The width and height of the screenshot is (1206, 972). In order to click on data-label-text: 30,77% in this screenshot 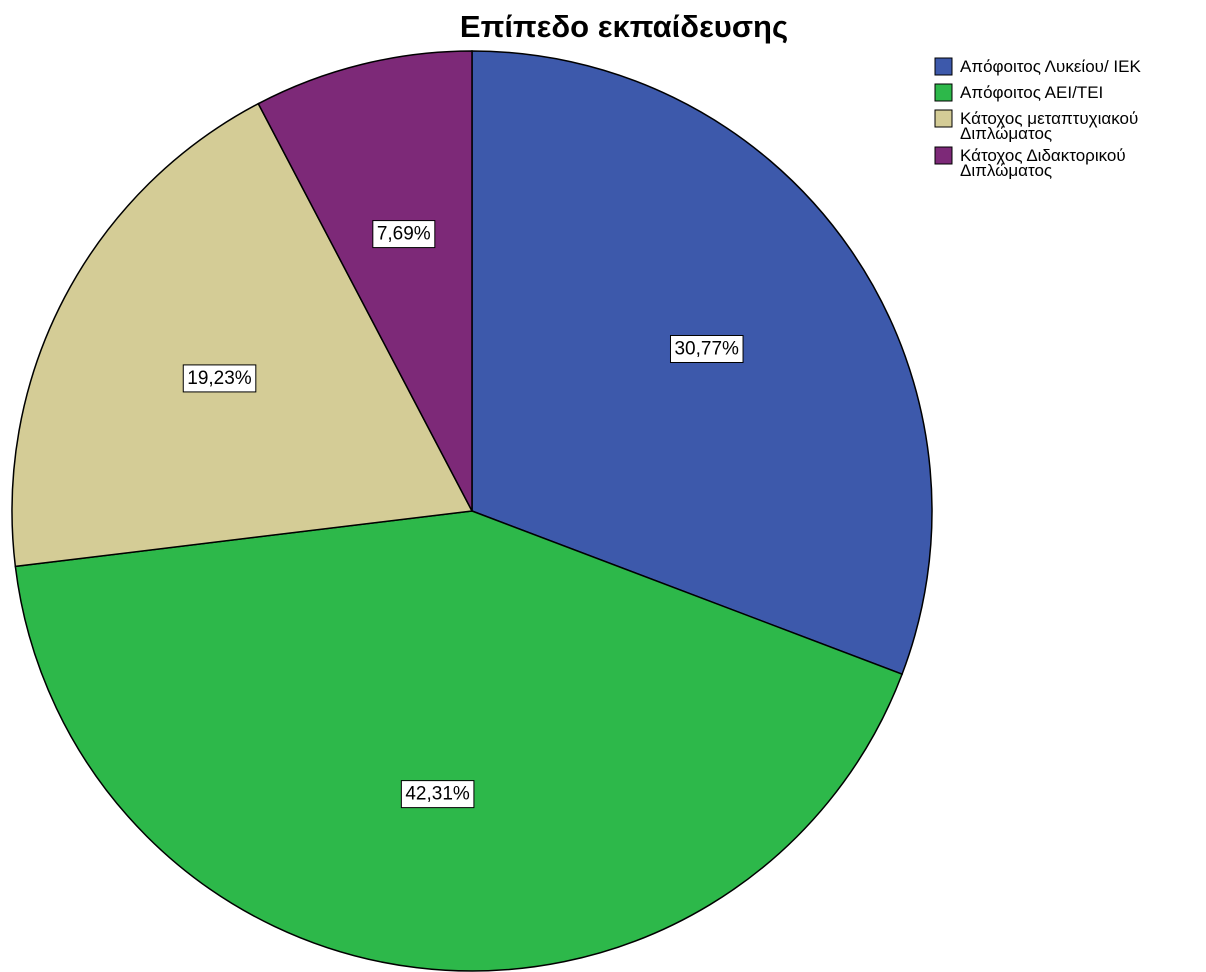, I will do `click(706, 348)`.